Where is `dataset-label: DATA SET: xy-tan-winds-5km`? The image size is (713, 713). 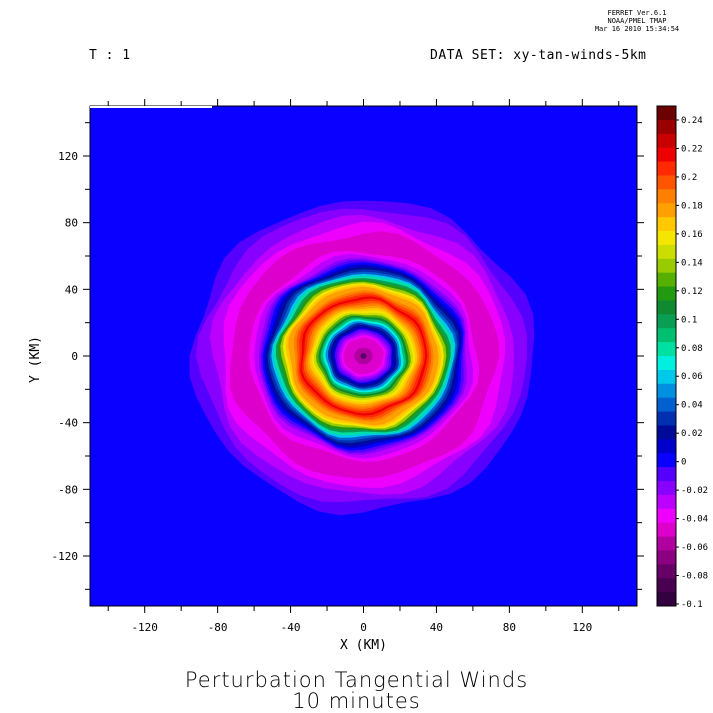 dataset-label: DATA SET: xy-tan-winds-5km is located at coordinates (538, 55).